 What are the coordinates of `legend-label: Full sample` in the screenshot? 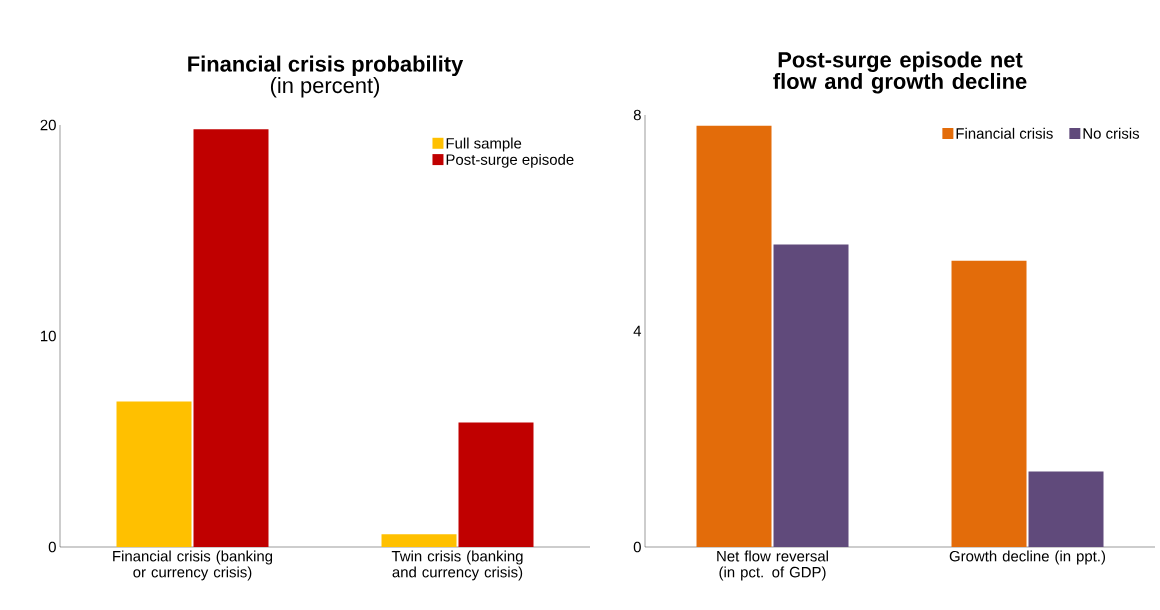 It's located at (484, 144).